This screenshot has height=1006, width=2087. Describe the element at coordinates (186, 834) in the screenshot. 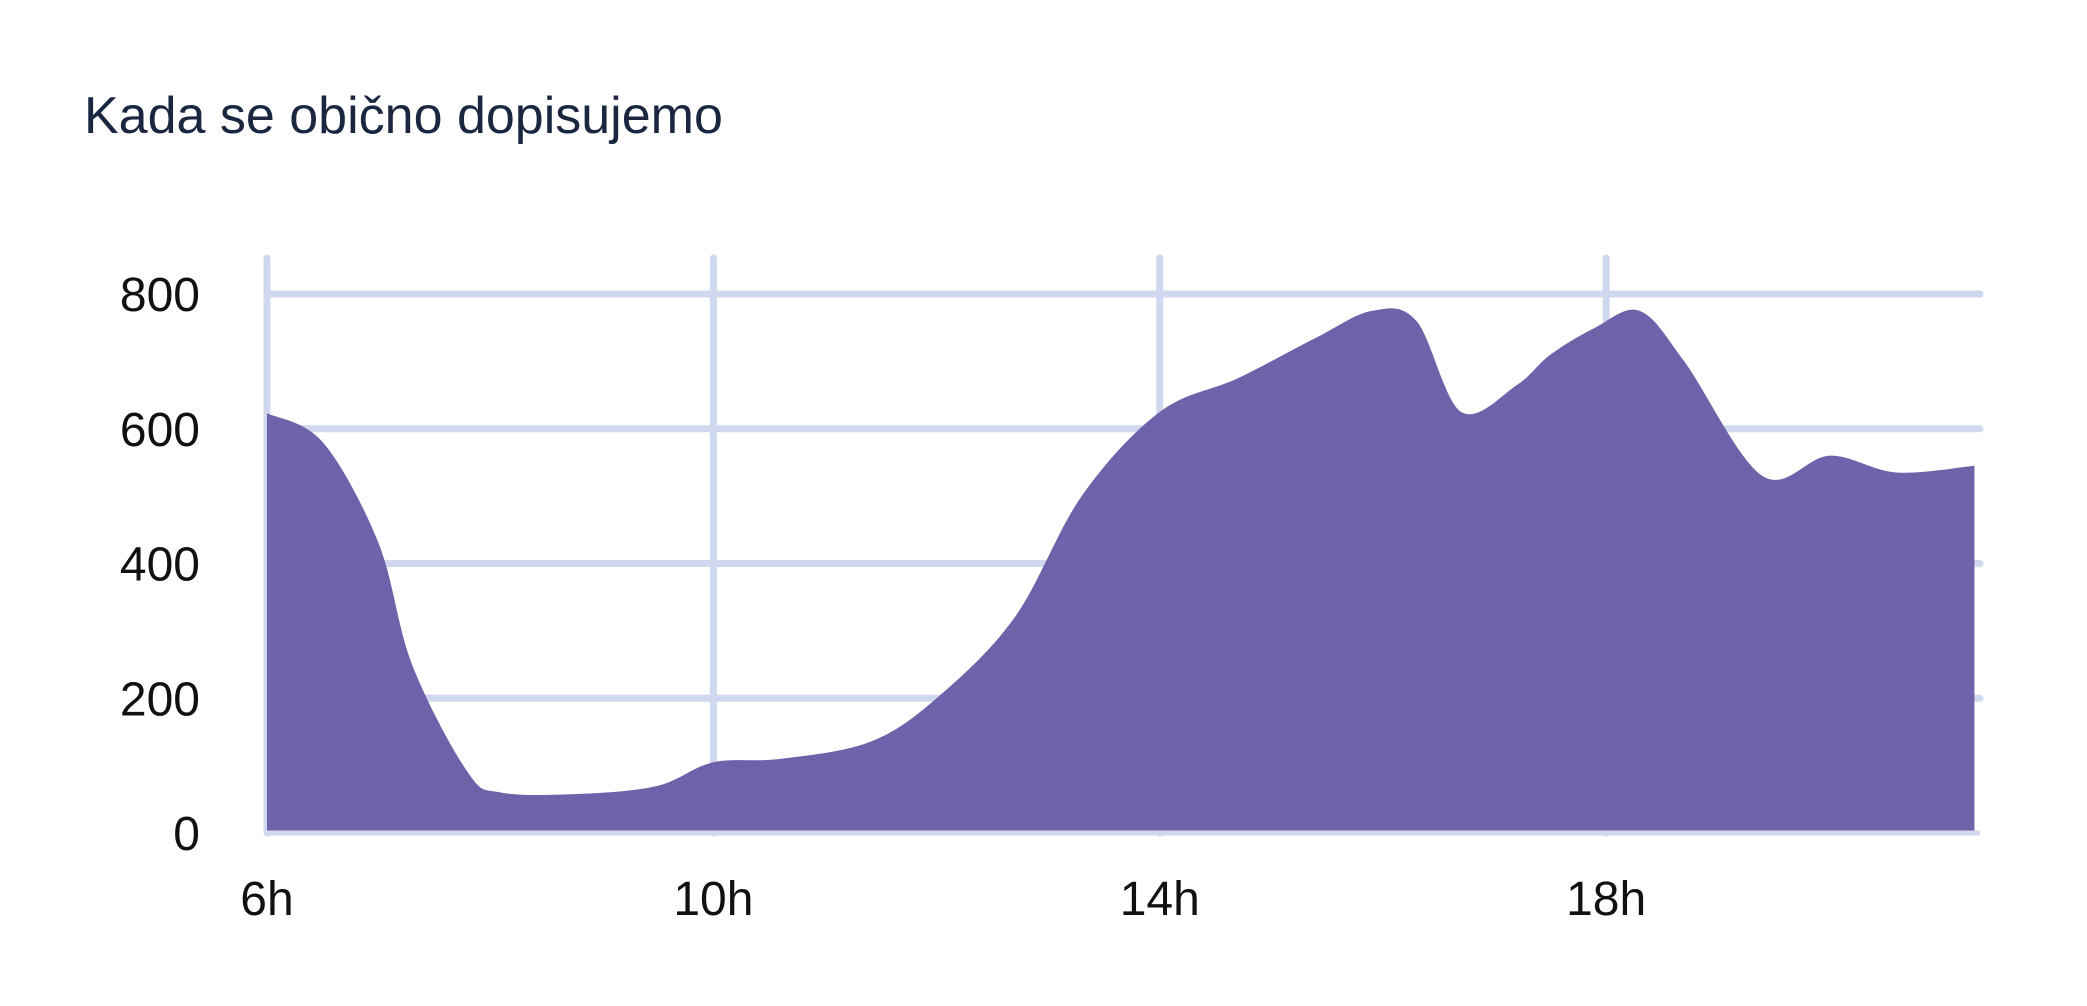

I see `y-tick-label-0: 0` at that location.